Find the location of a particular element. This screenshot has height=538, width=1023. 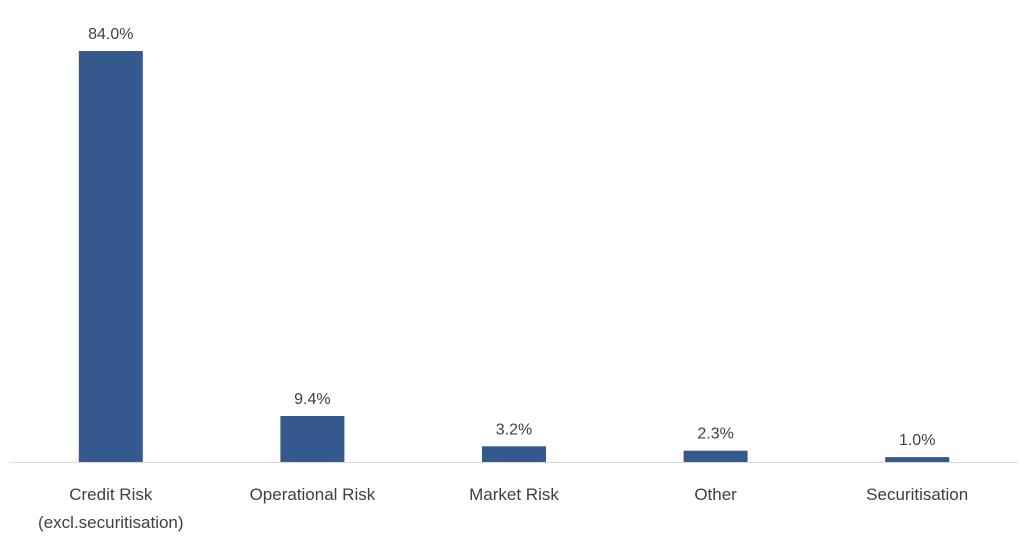

category-label: Operational Risk is located at coordinates (313, 494).